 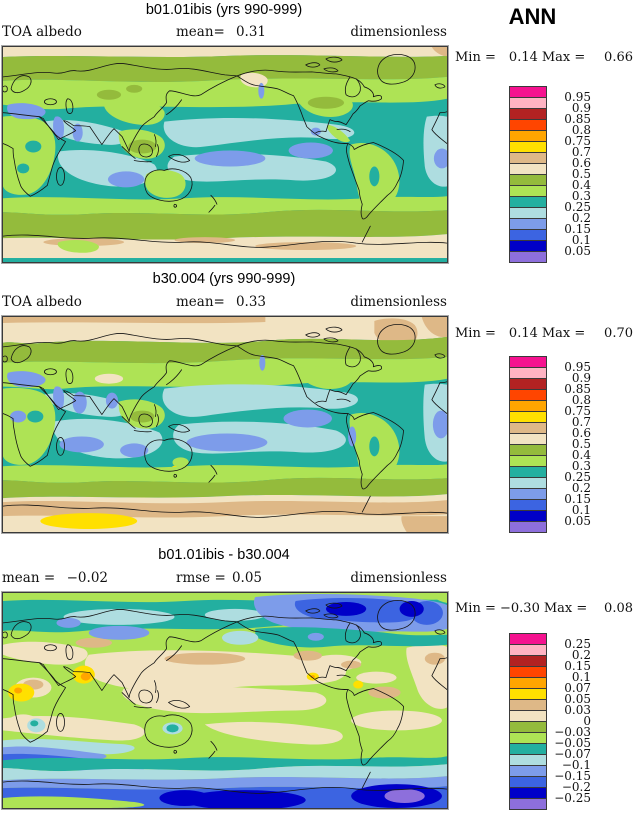 I want to click on panel3-stats-row: mean = −0.02 rmse = 0.05 dimensionless, so click(x=316, y=578).